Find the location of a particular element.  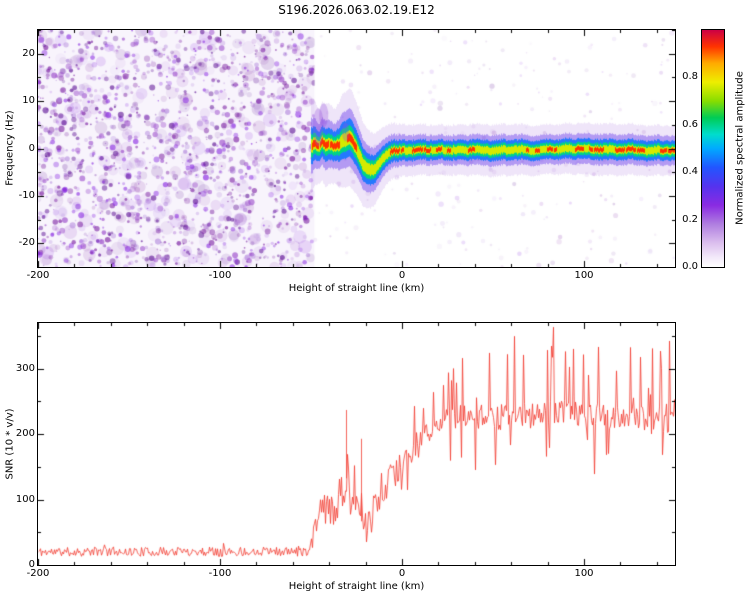

spectrogram-y-tick-label: -20 is located at coordinates (26, 243).